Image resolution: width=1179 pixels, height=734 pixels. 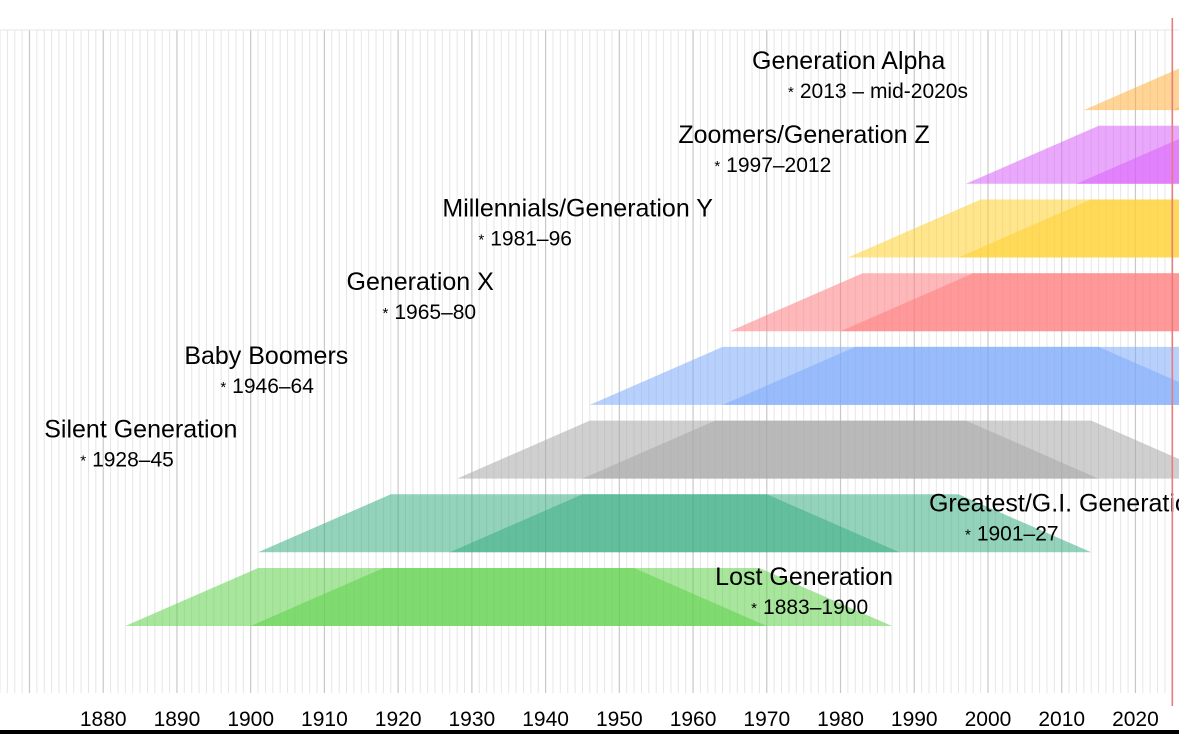 What do you see at coordinates (421, 282) in the screenshot?
I see `generation-name: Generation X` at bounding box center [421, 282].